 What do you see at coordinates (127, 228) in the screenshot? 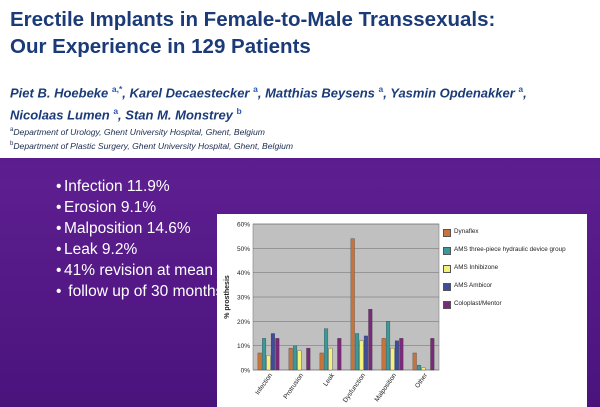
I see `bullet-text: Malposition 14.6%` at bounding box center [127, 228].